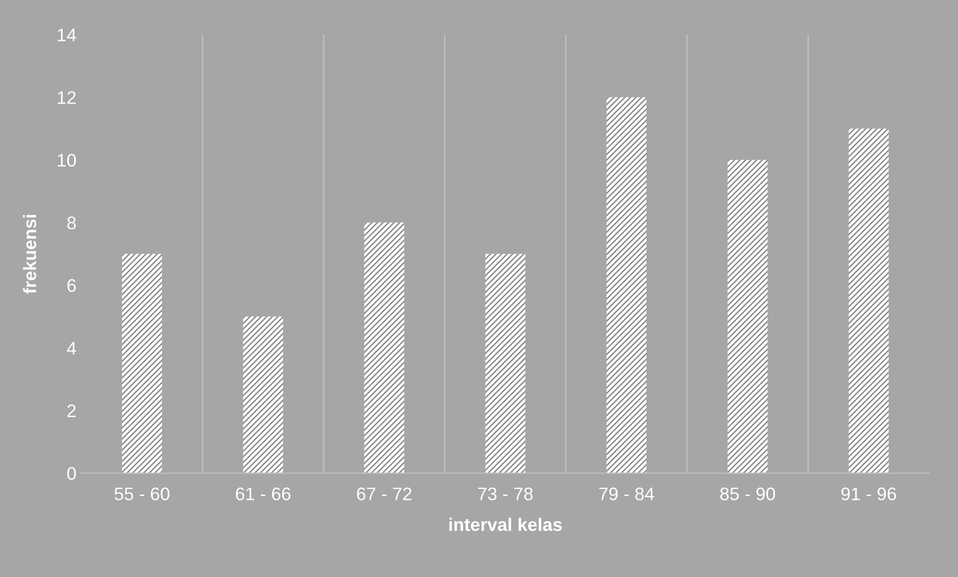 The width and height of the screenshot is (958, 577). I want to click on x-tick-label: 91 - 96, so click(868, 494).